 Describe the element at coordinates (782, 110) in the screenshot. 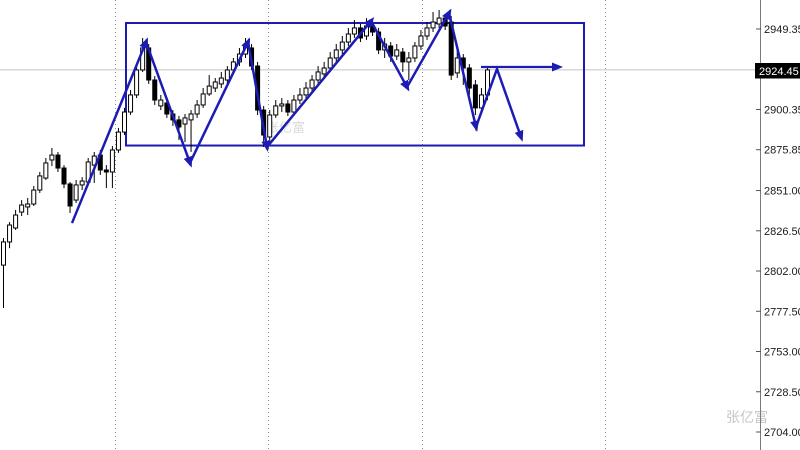

I see `axis-label: 2900.35` at that location.